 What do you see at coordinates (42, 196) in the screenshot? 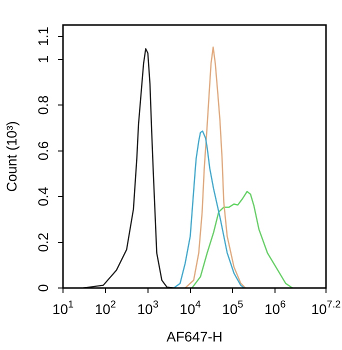
I see `y-tick-label: 0.4` at bounding box center [42, 196].